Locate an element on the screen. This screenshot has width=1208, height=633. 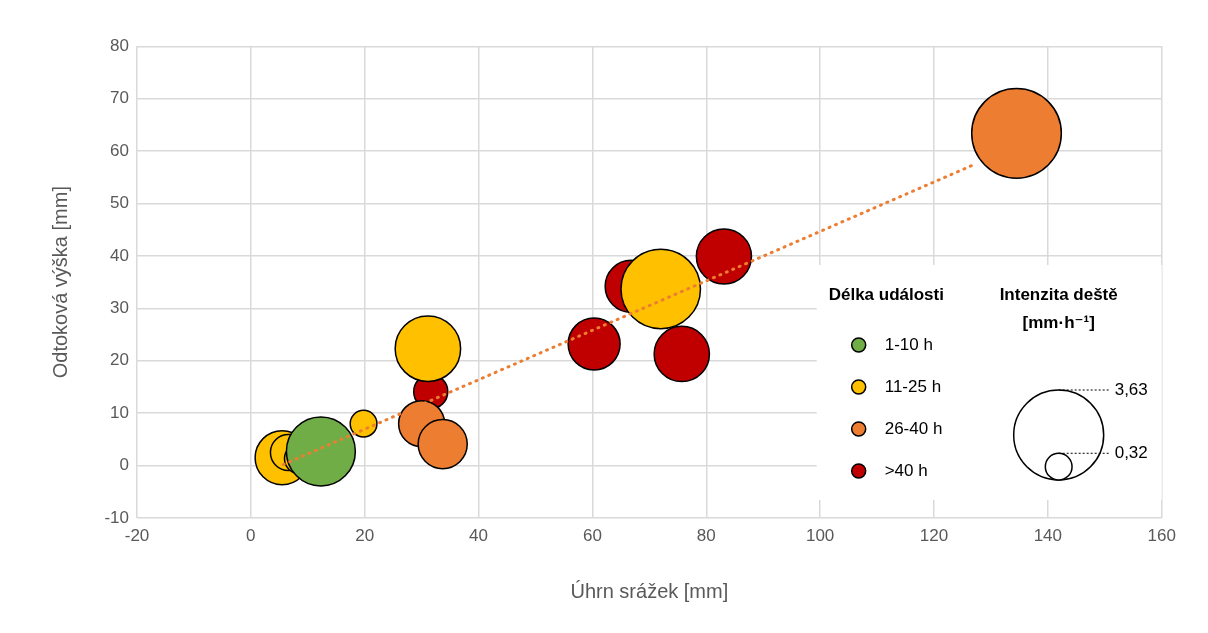
x-tick-label: 140 is located at coordinates (1048, 535).